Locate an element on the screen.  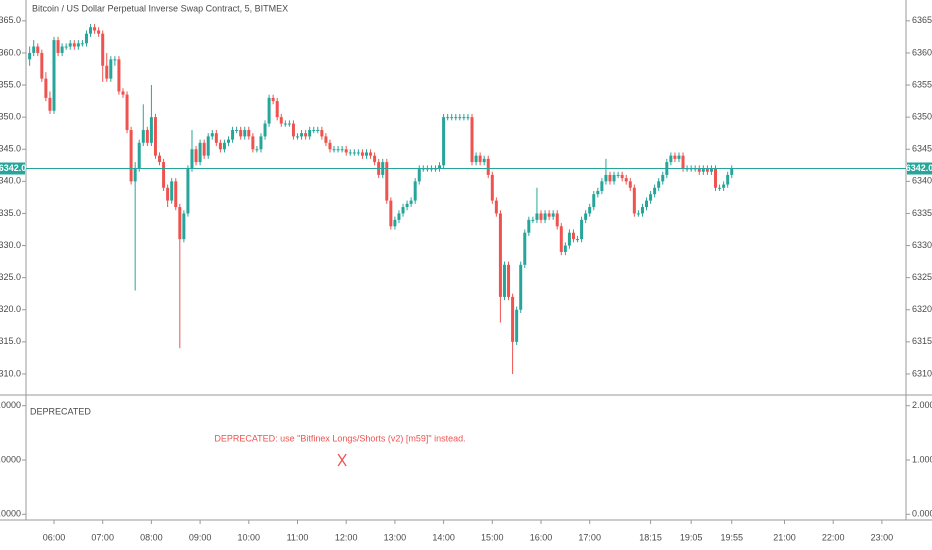
x-tick-label: 17:00 is located at coordinates (589, 537).